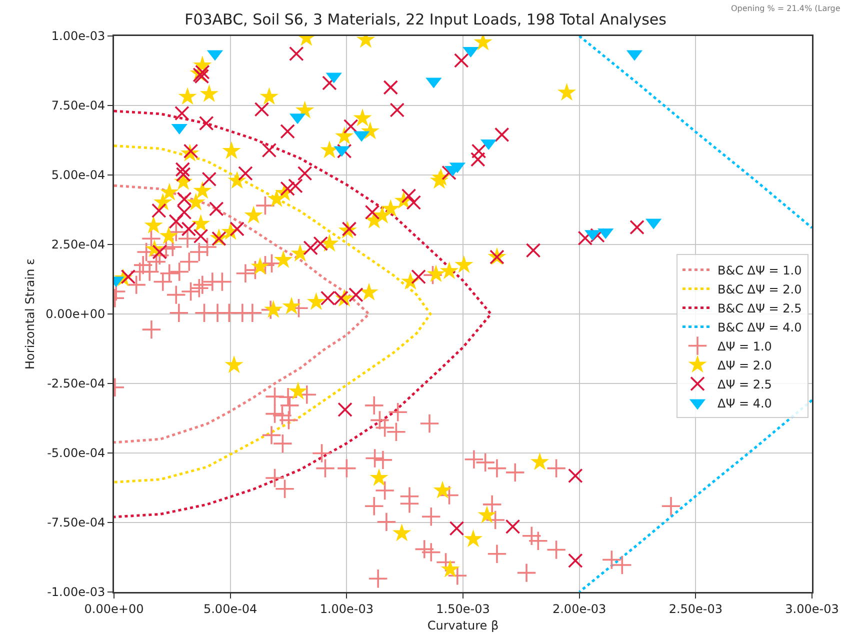 The image size is (851, 642). Describe the element at coordinates (78, 175) in the screenshot. I see `y-tick-label: 5.00e-04` at that location.